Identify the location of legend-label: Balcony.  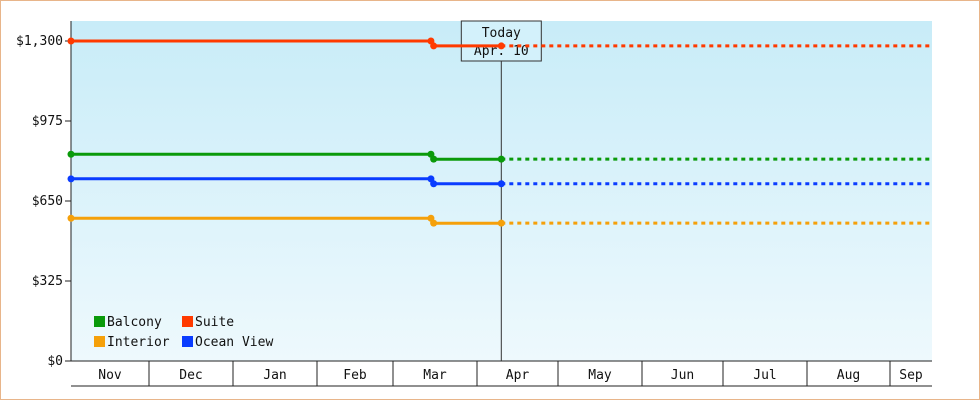
(134, 322).